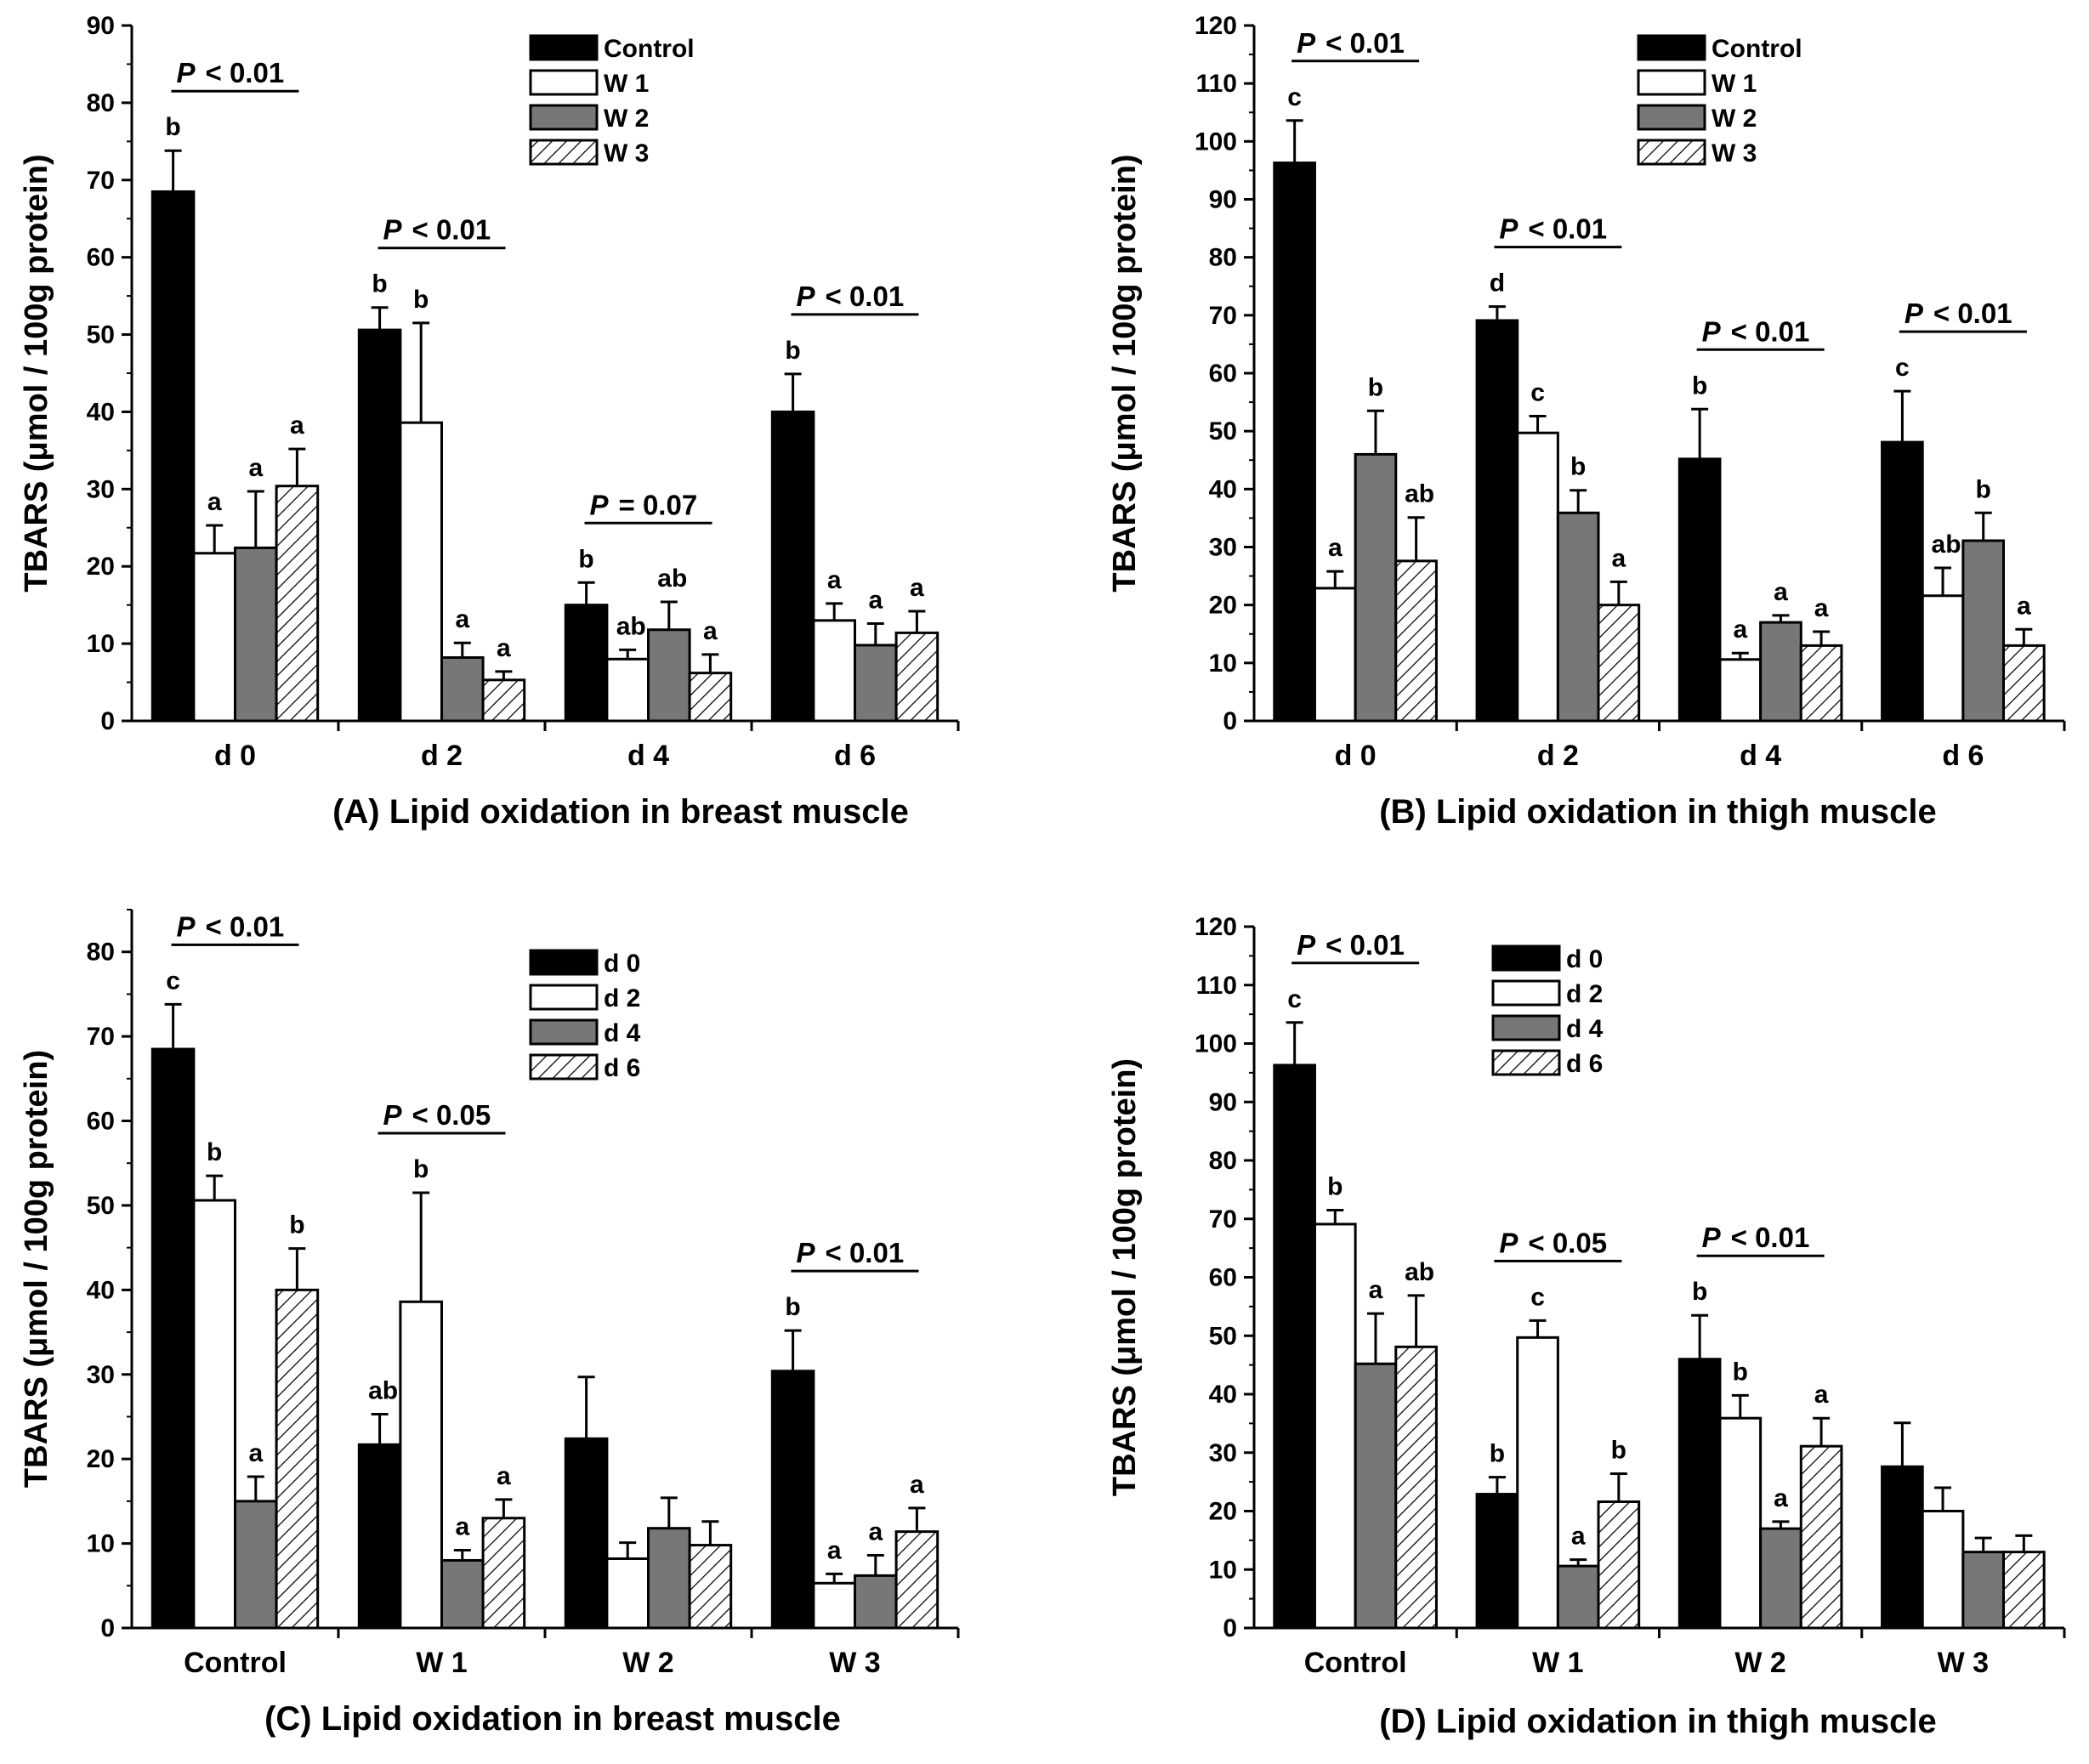  Describe the element at coordinates (101, 258) in the screenshot. I see `panel-a-y-tick-label: 60` at that location.